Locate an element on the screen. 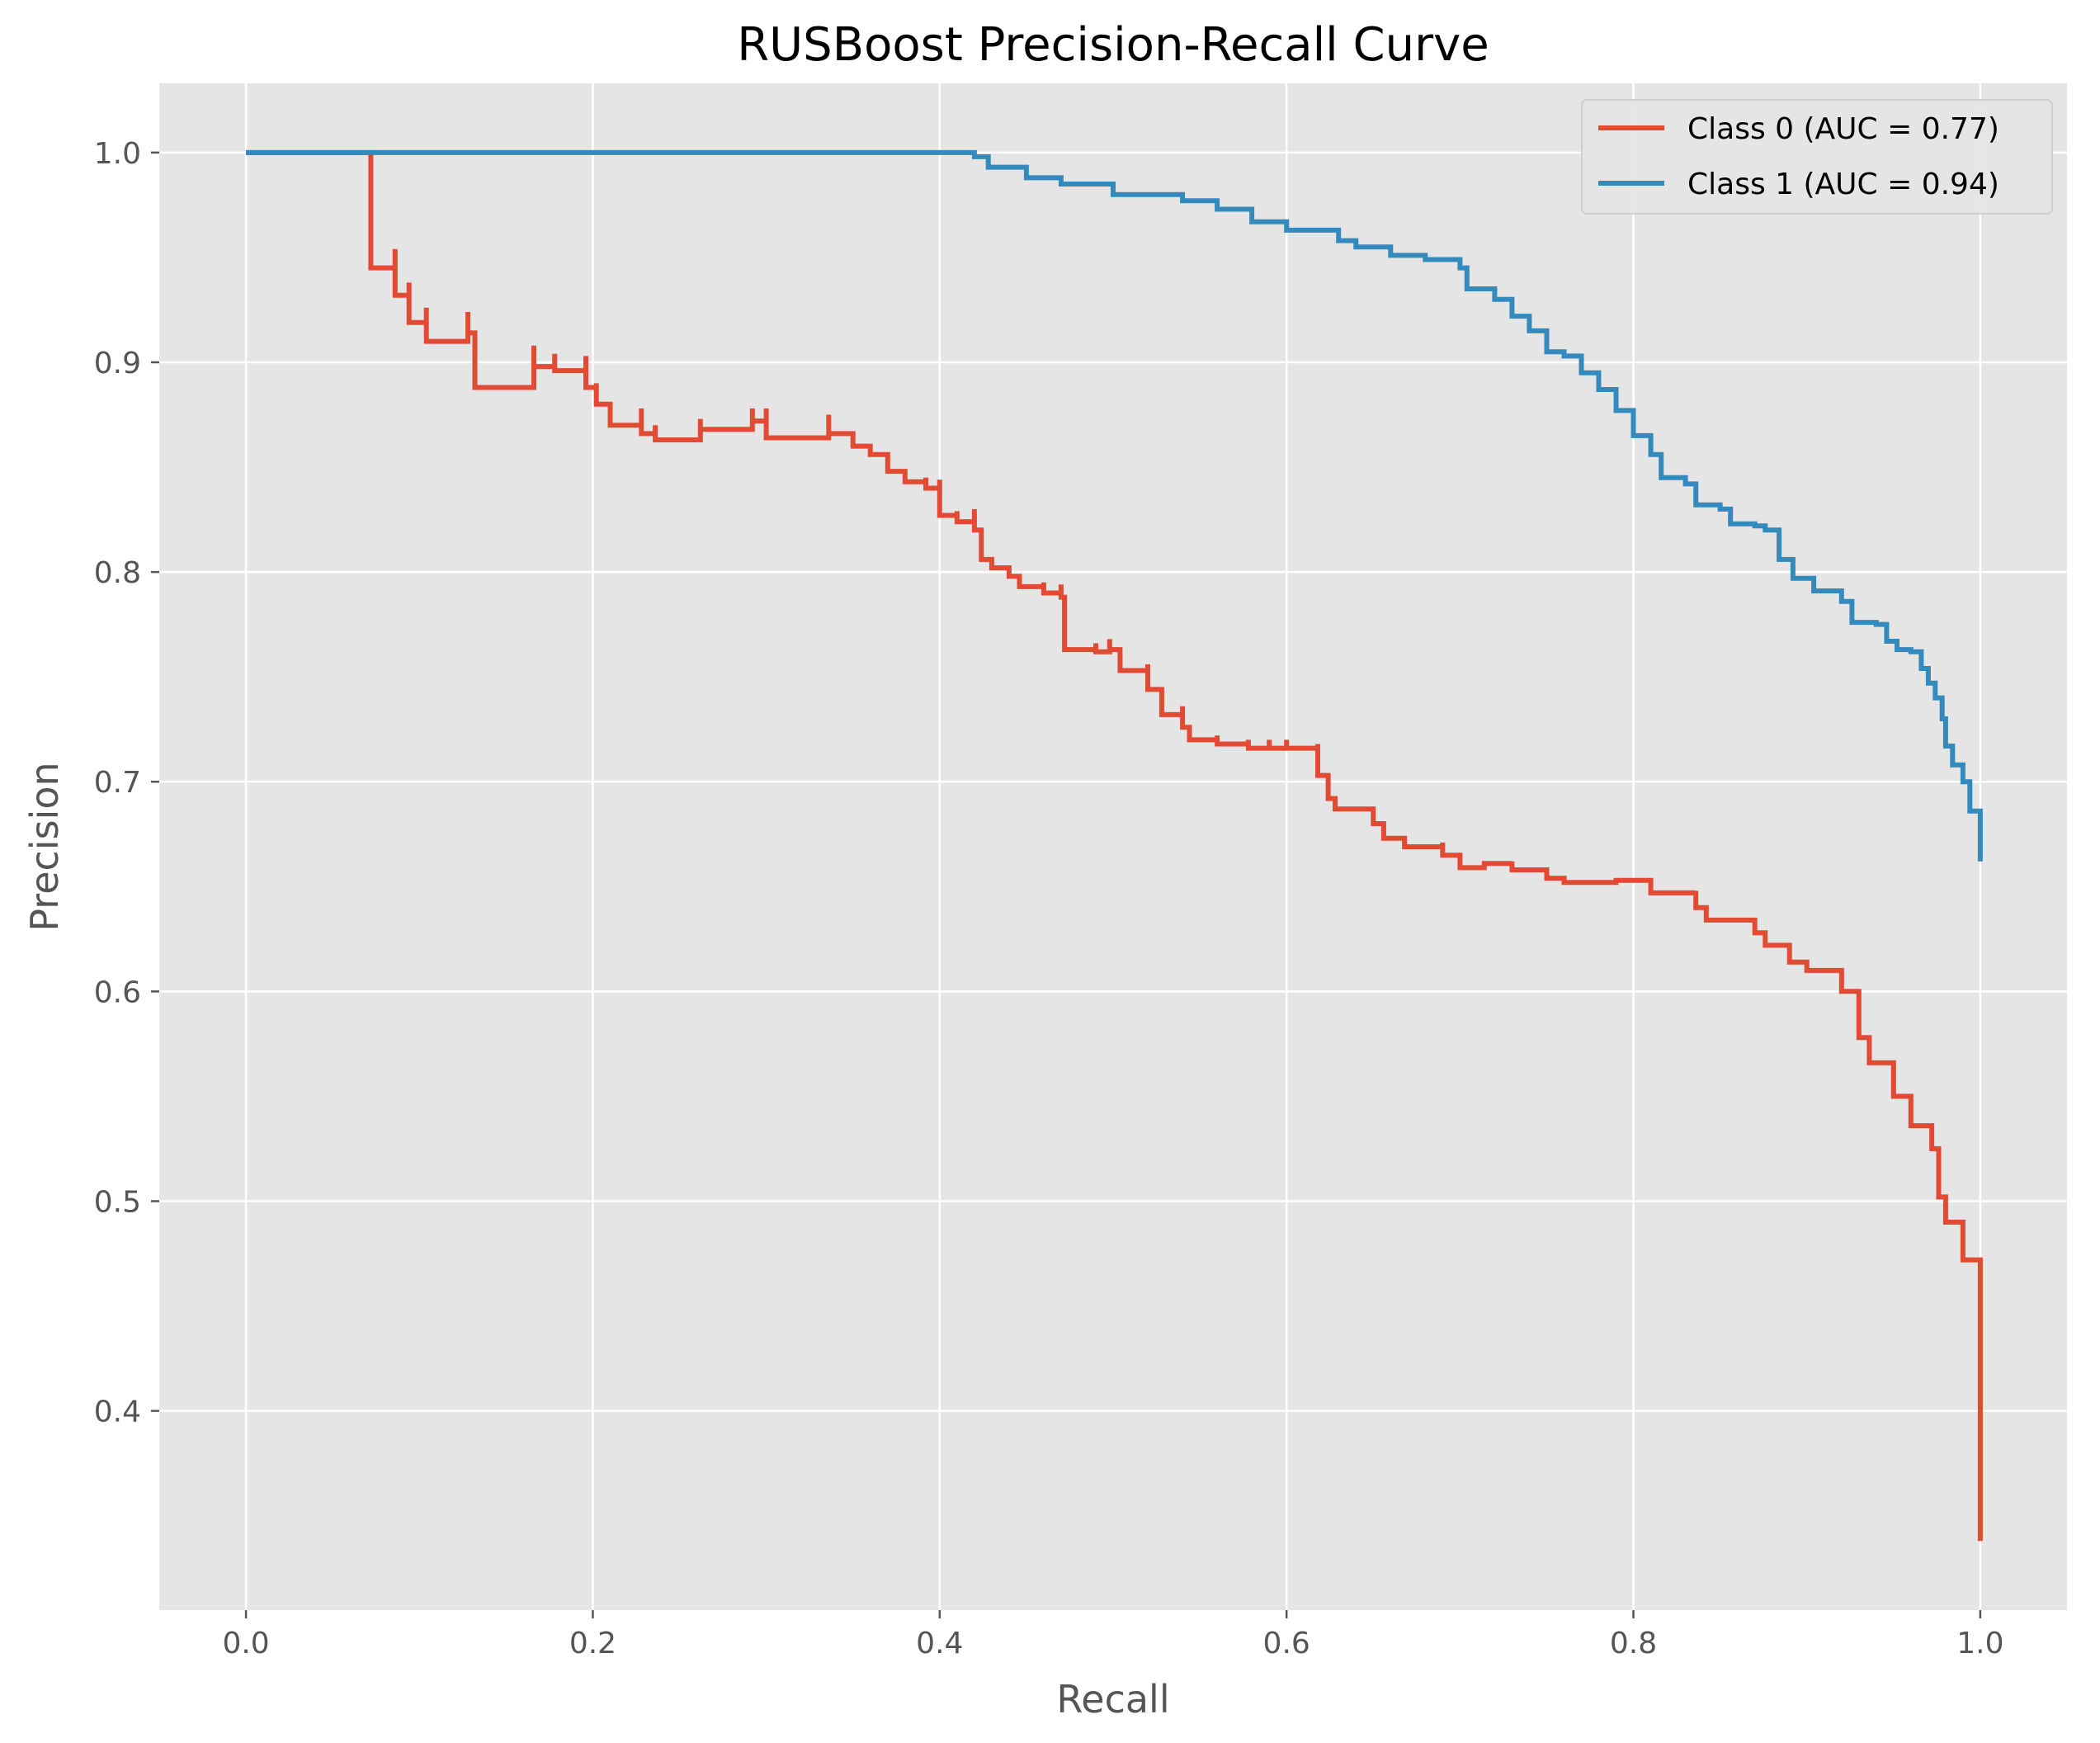 The width and height of the screenshot is (2100, 1743). x-tick-label: 0.2 is located at coordinates (592, 1644).